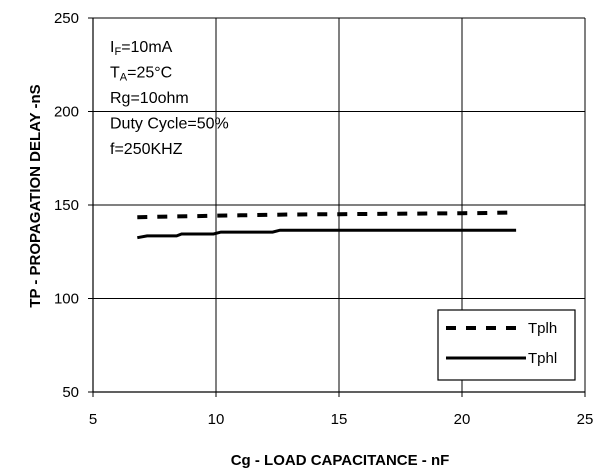 Image resolution: width=608 pixels, height=472 pixels. Describe the element at coordinates (66, 299) in the screenshot. I see `y-tick-label: 100` at that location.